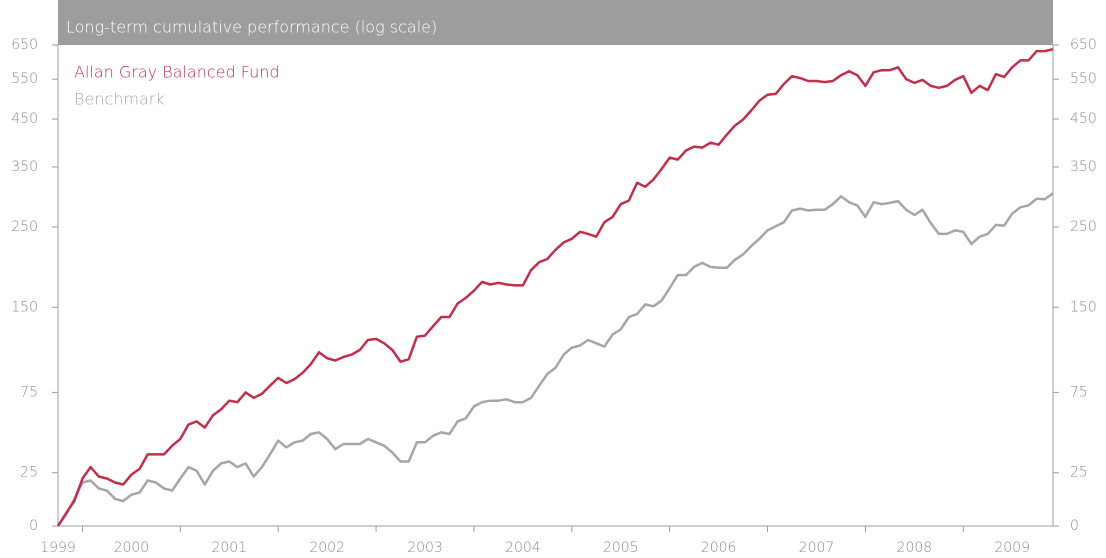  What do you see at coordinates (523, 548) in the screenshot?
I see `x-tick-label: 2004` at bounding box center [523, 548].